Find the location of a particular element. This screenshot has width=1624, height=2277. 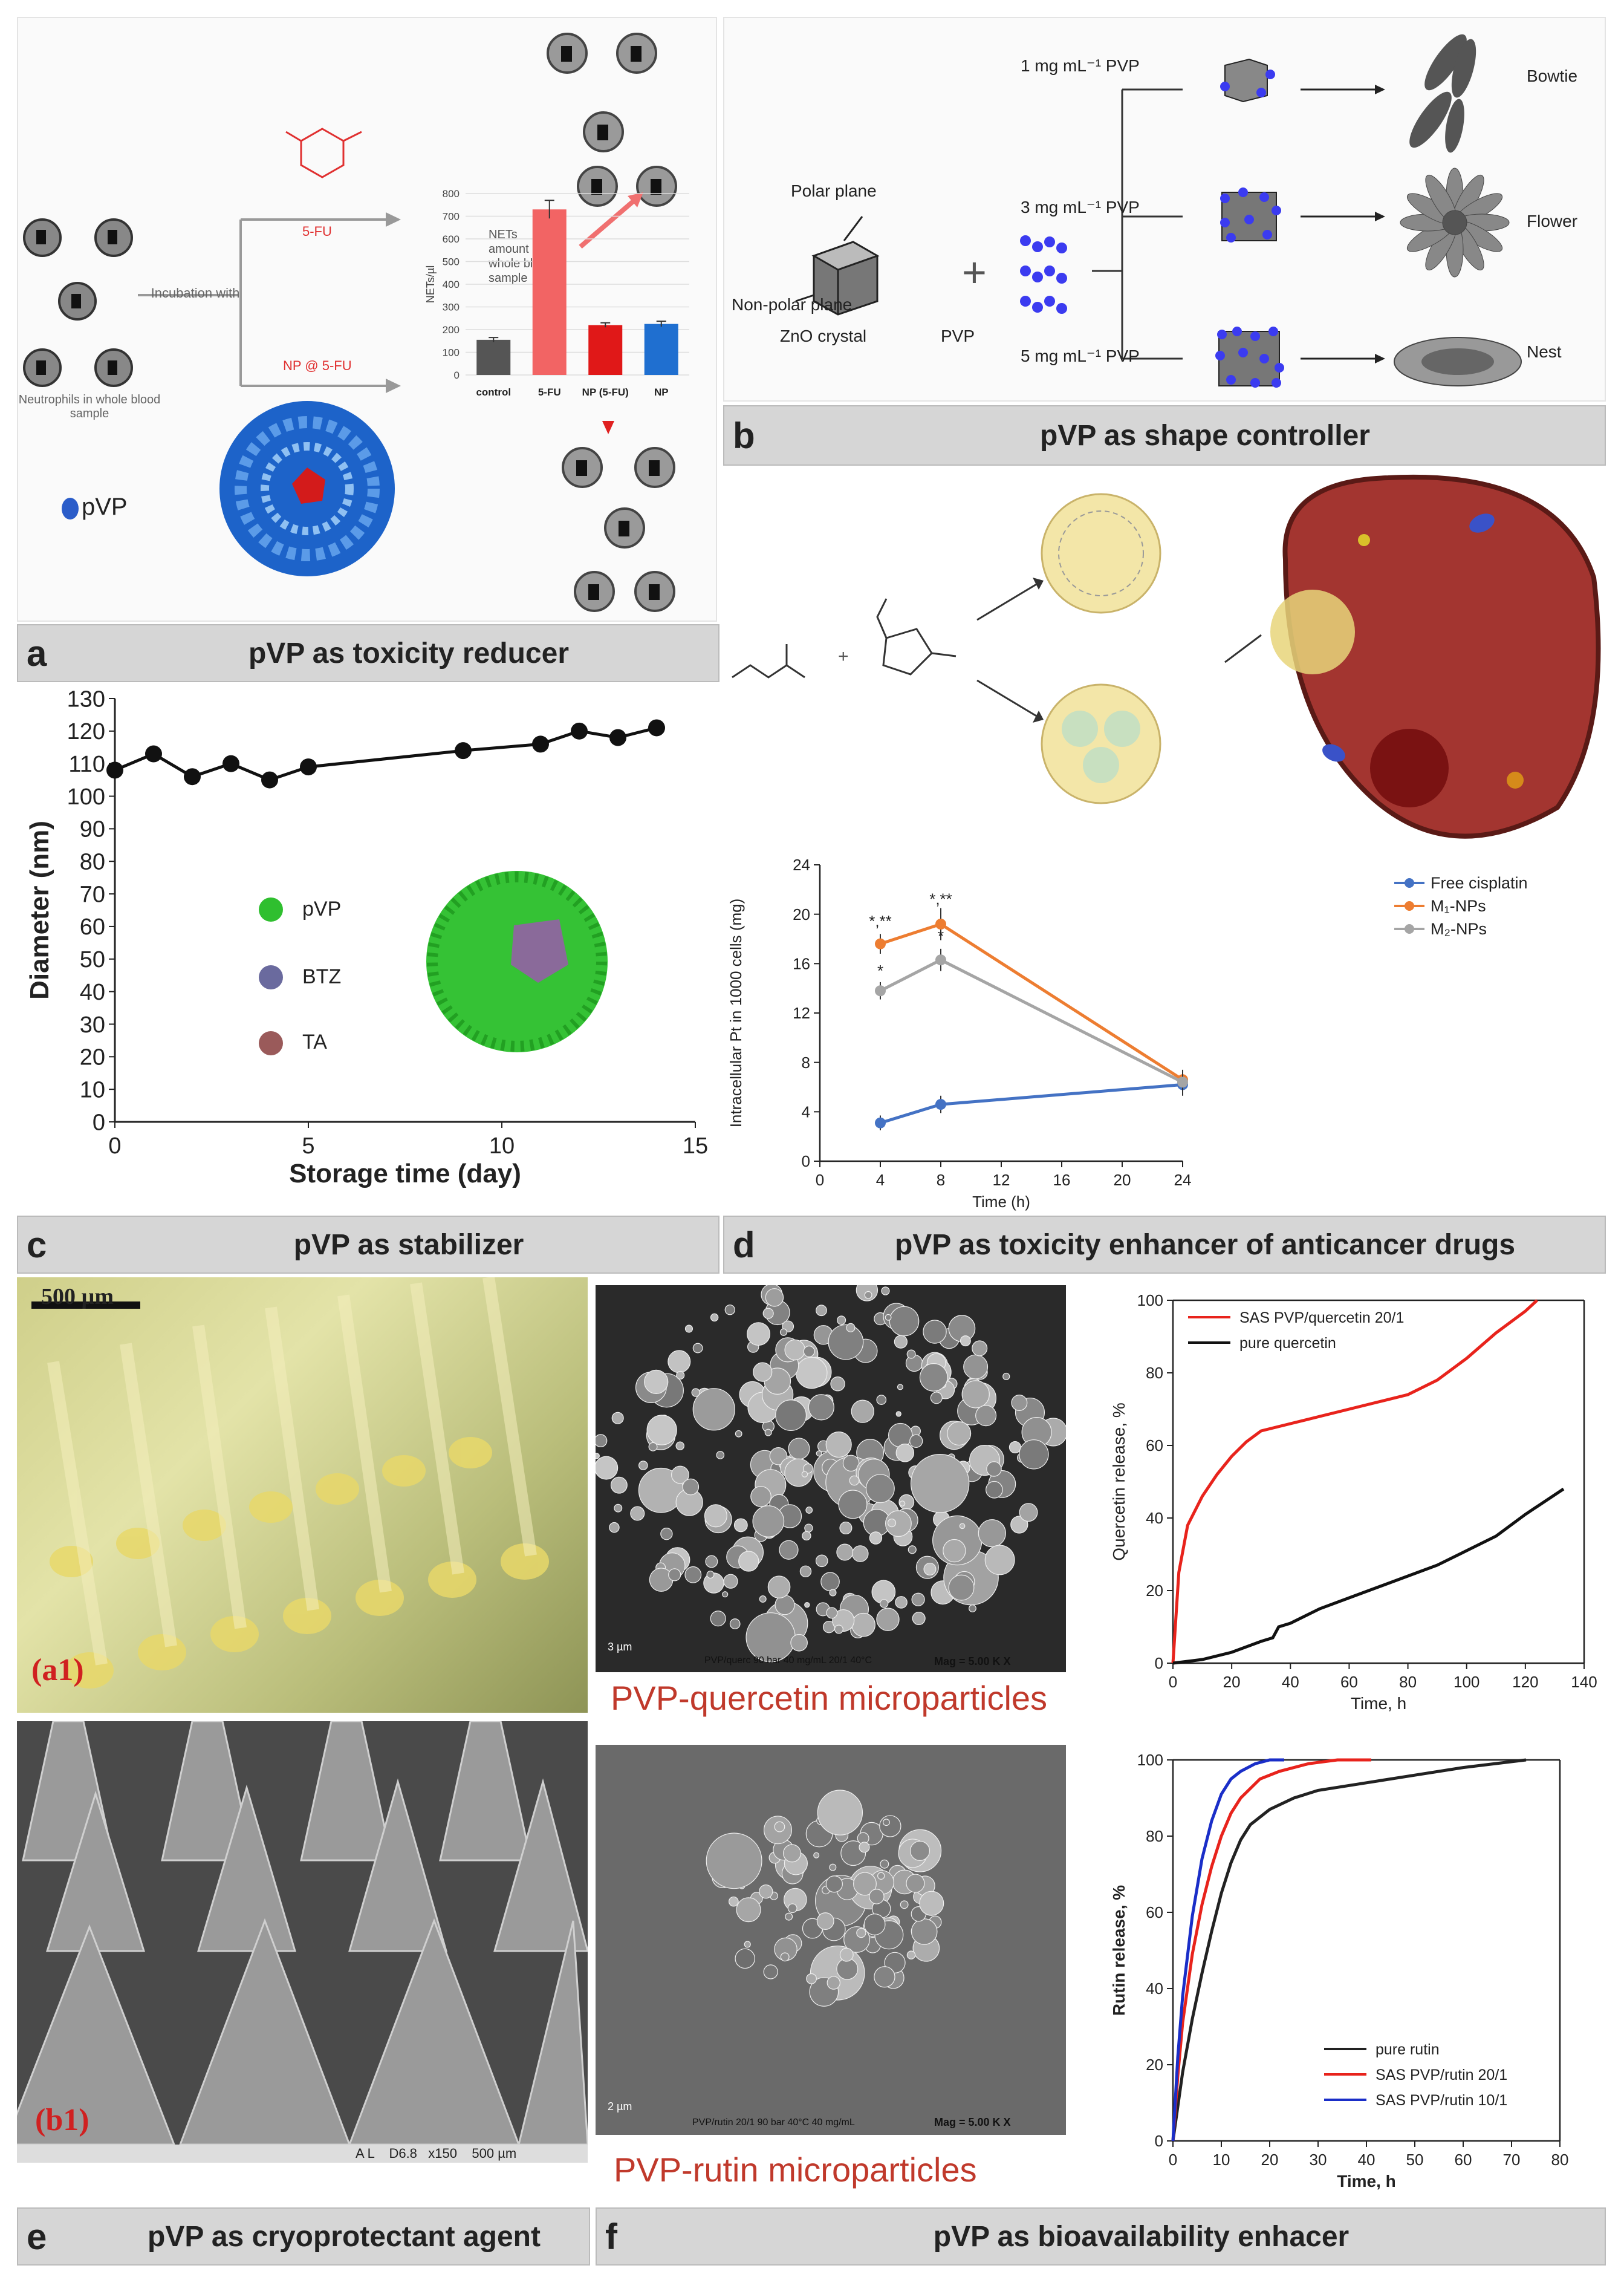

y-tick-label: 500 is located at coordinates (451, 262).